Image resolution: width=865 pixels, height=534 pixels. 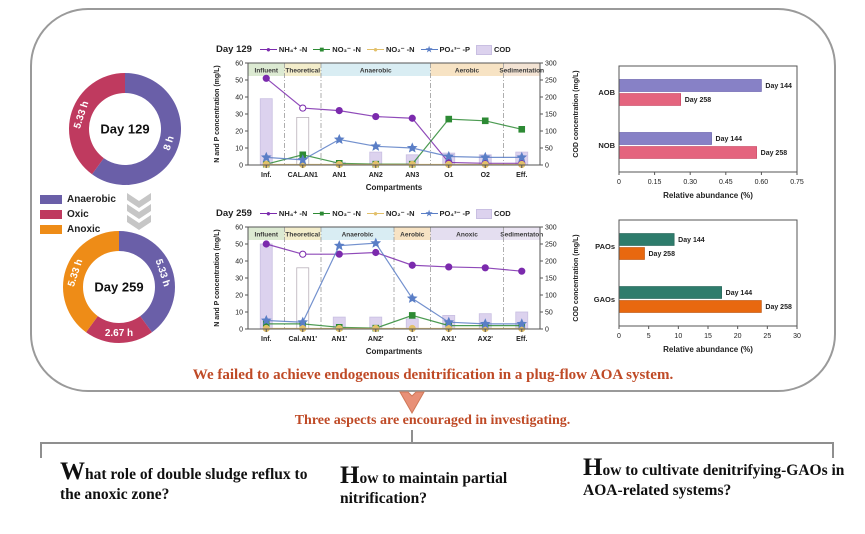 What do you see at coordinates (448, 175) in the screenshot?
I see `svg-text: O1` at bounding box center [448, 175].